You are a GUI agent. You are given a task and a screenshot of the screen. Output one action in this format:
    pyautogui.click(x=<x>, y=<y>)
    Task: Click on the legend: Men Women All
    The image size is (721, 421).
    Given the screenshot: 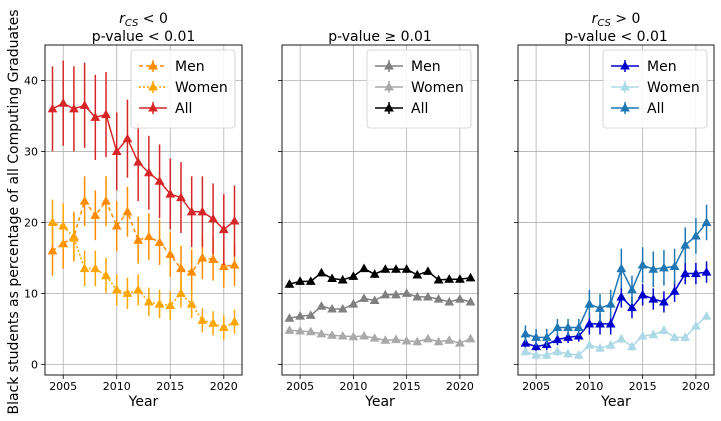 What is the action you would take?
    pyautogui.click(x=183, y=89)
    